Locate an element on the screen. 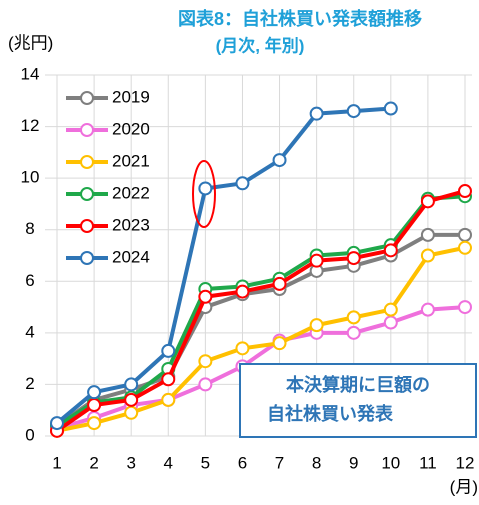 The image size is (479, 505). x-tick-label: 3 is located at coordinates (130, 462).